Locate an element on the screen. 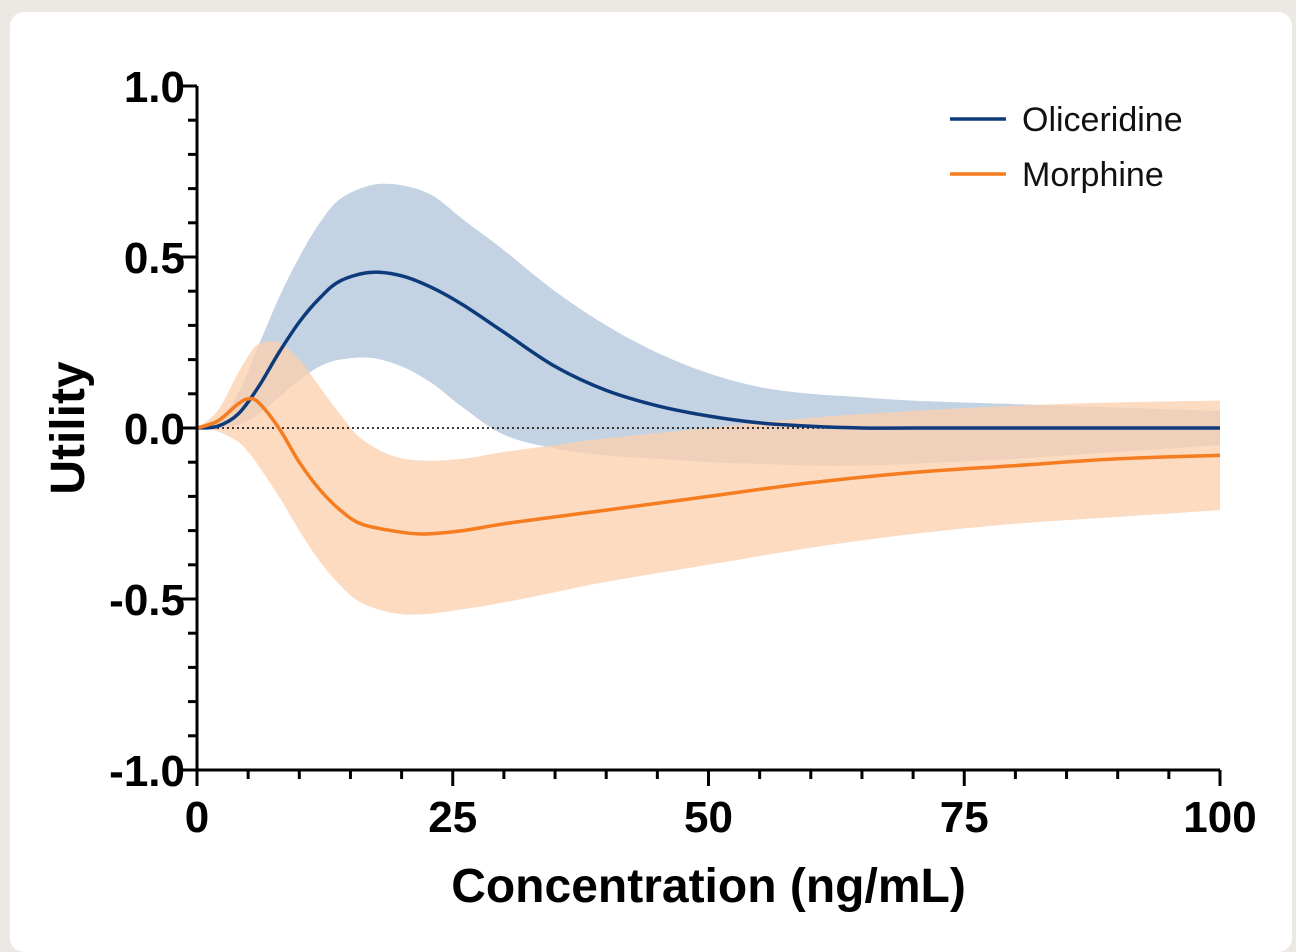  x-tick-label: 50 is located at coordinates (708, 817).